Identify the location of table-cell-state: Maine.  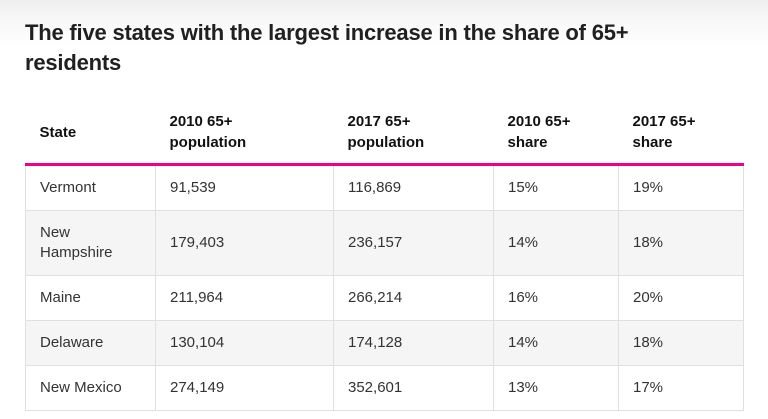
(90, 298).